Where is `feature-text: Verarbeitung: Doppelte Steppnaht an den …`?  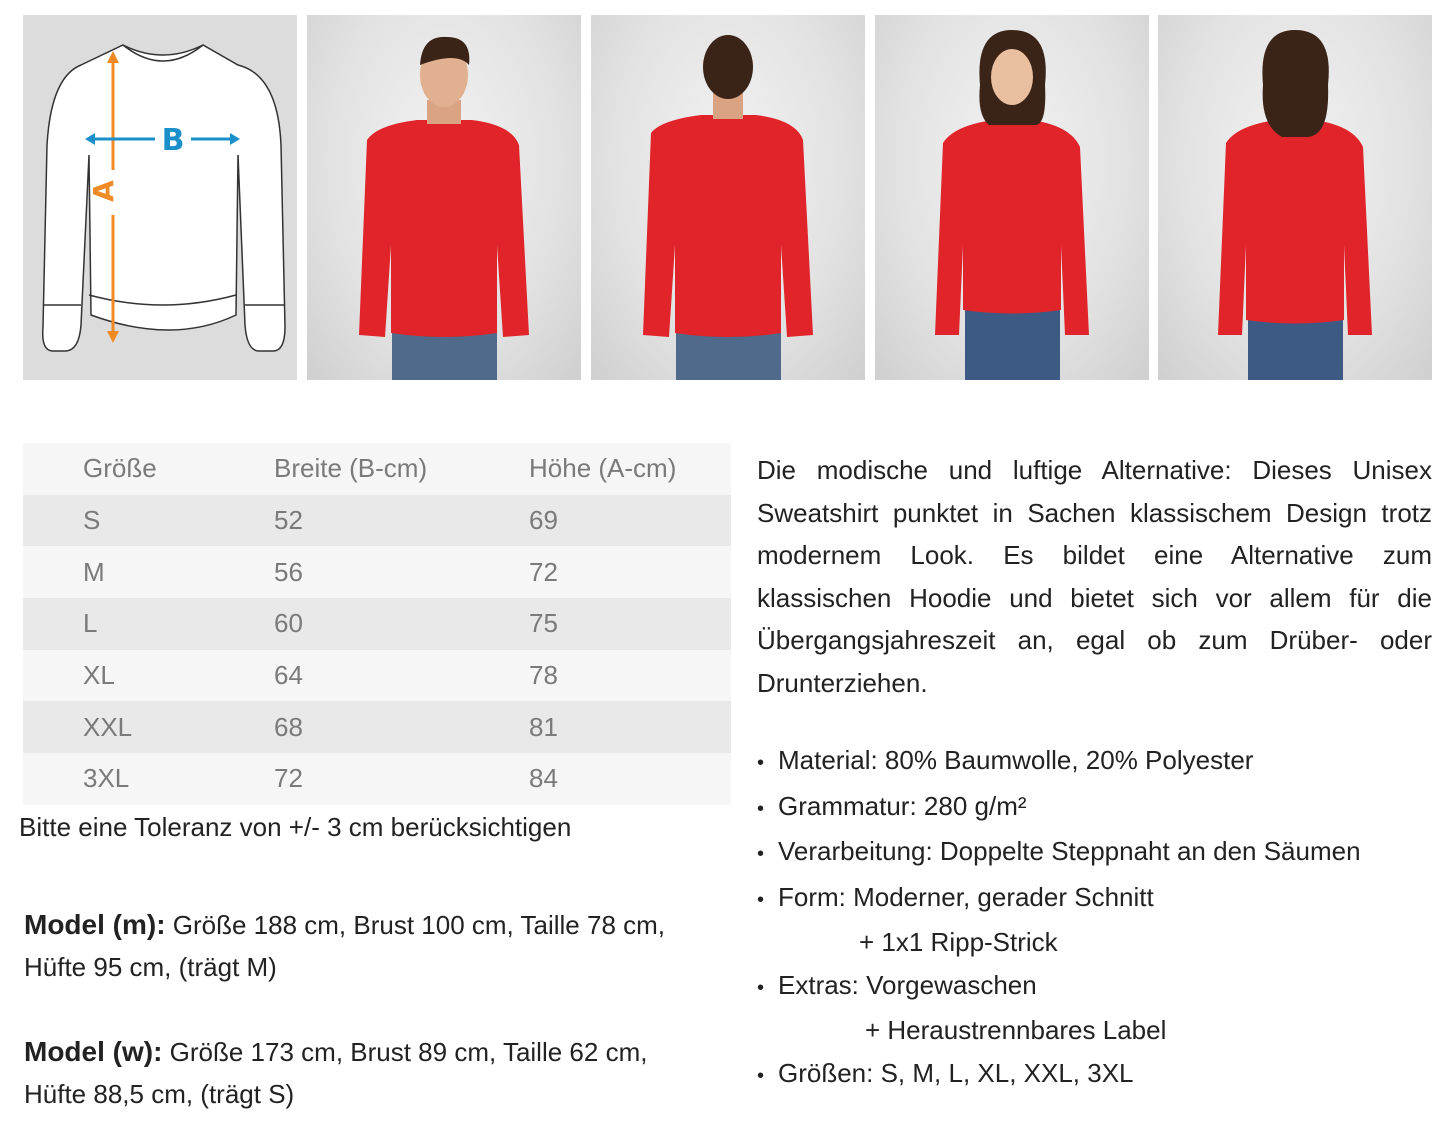
feature-text: Verarbeitung: Doppelte Steppnaht an den … is located at coordinates (1069, 851).